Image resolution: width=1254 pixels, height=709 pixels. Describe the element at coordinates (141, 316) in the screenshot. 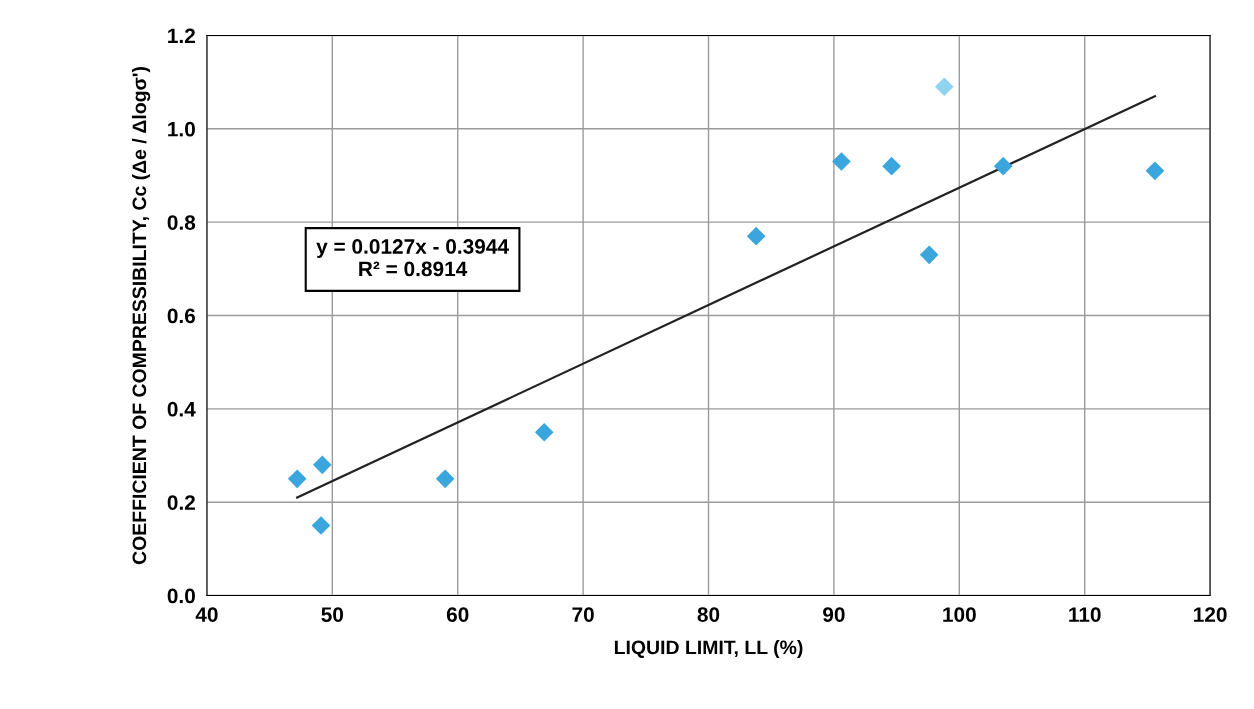

I see `y-axis-title: COEFFICIENT OF COMPRESSIBILITY, Cc (Δe / Δlogσ')` at that location.